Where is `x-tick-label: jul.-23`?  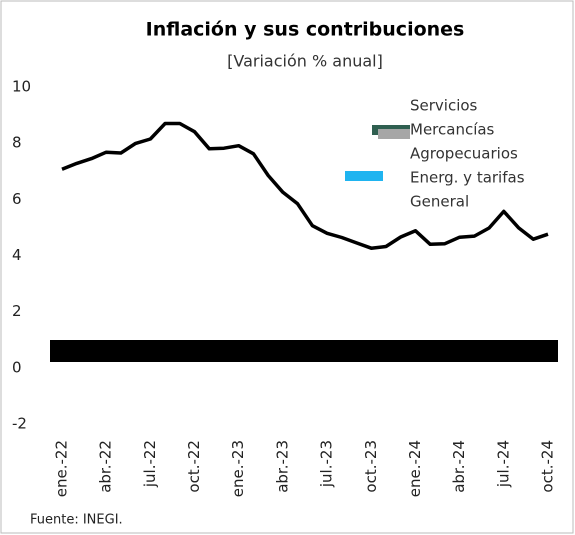 x-tick-label: jul.-23 is located at coordinates (327, 464).